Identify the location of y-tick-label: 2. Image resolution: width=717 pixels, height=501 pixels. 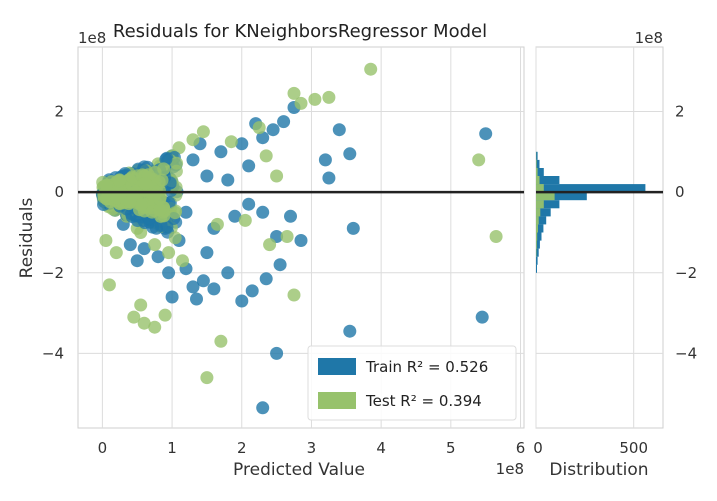
(59, 112).